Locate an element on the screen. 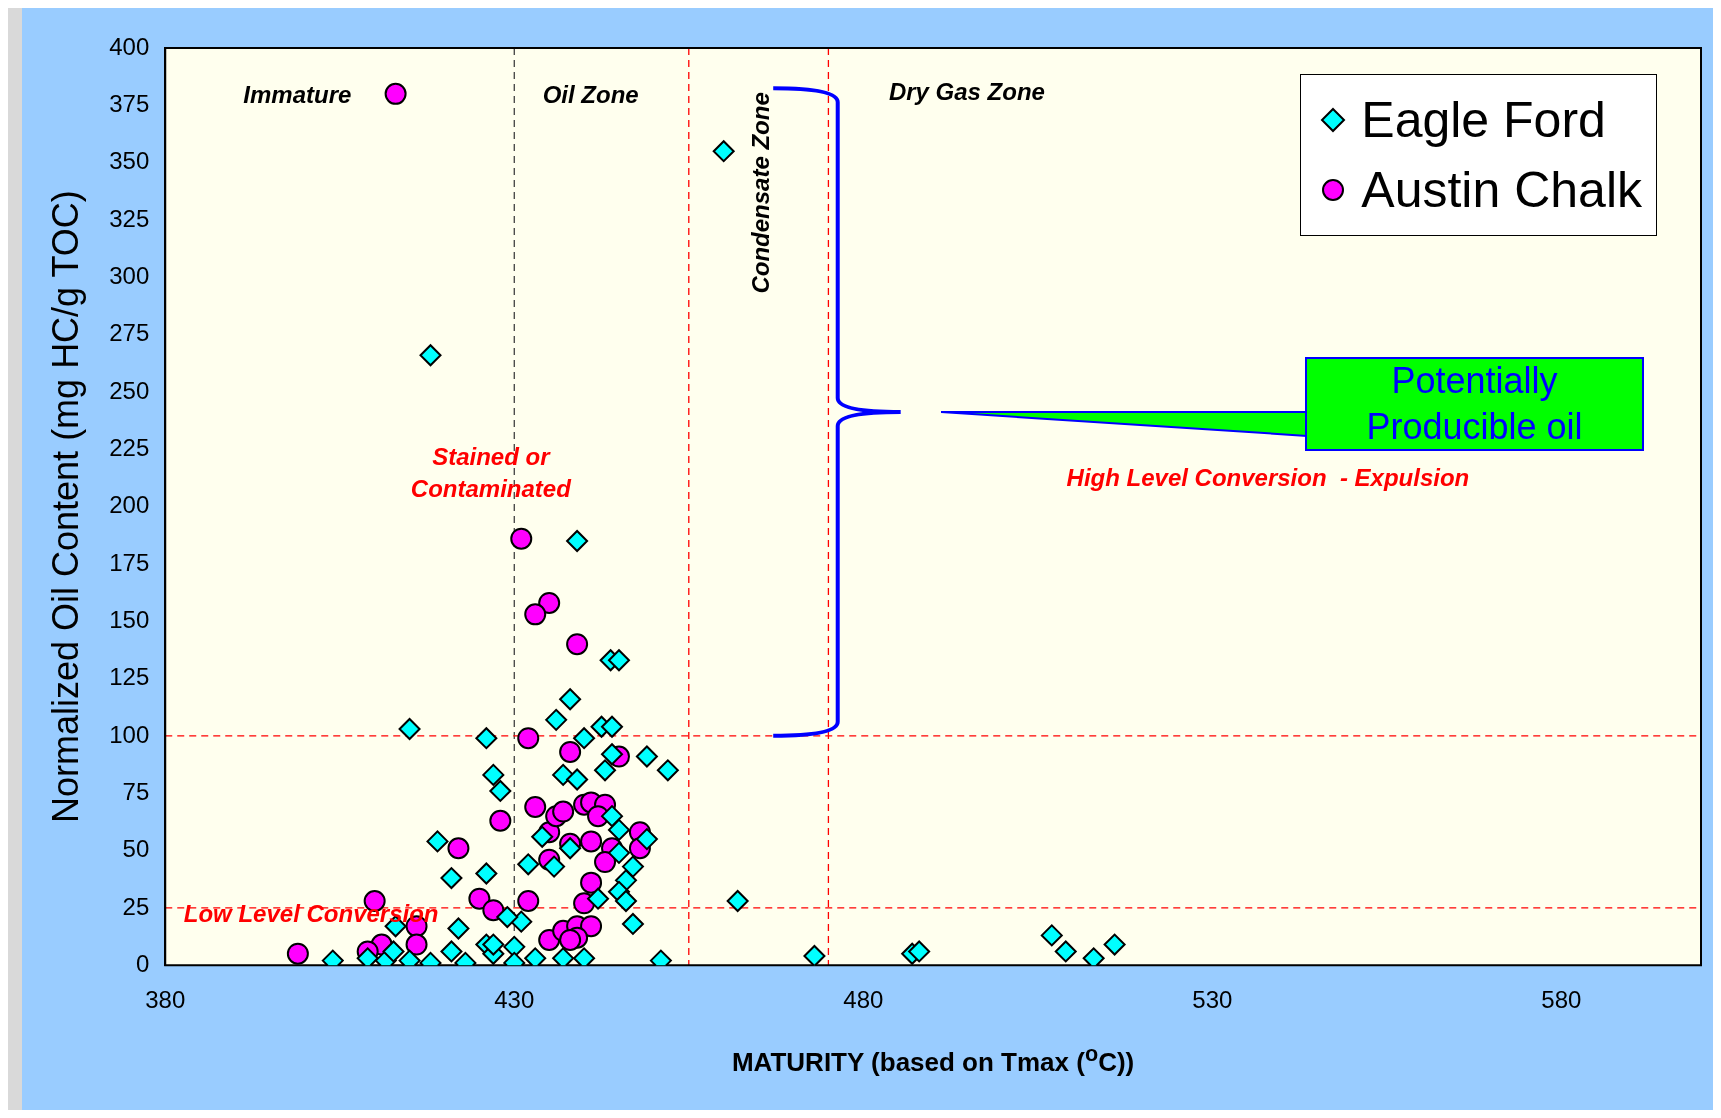  x-tick-label: 530 is located at coordinates (1212, 1000).